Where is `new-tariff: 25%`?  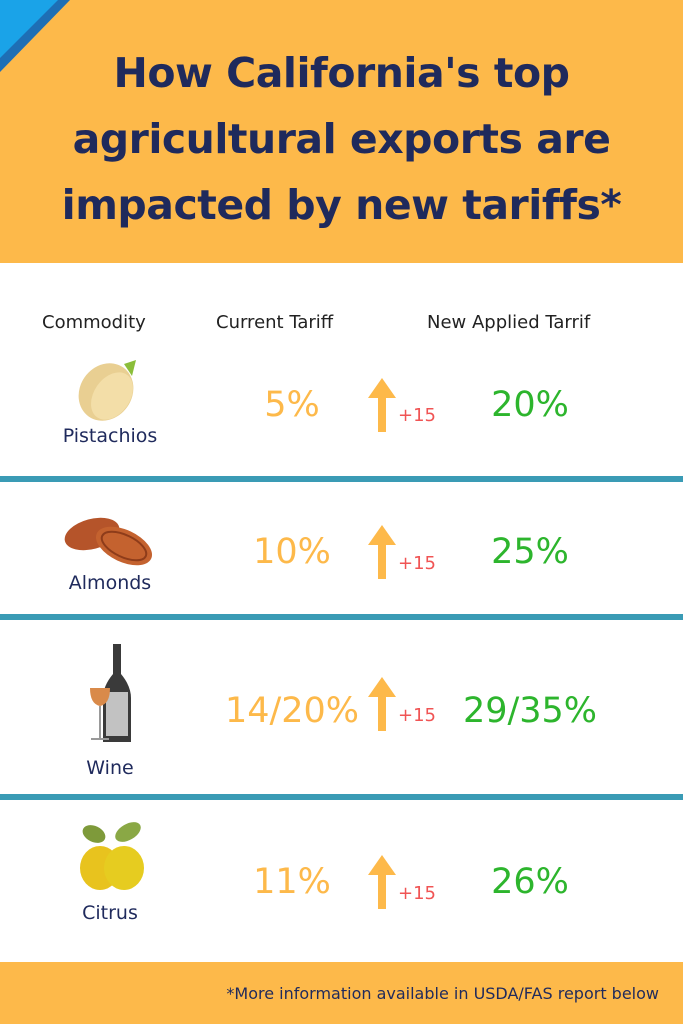
new-tariff: 25% is located at coordinates (530, 552).